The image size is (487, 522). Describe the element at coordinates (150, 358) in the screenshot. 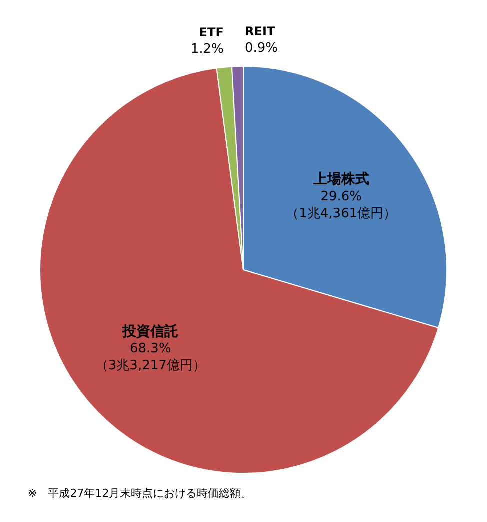

I see `data-label: 68.3% （3兆3,217億円）` at that location.